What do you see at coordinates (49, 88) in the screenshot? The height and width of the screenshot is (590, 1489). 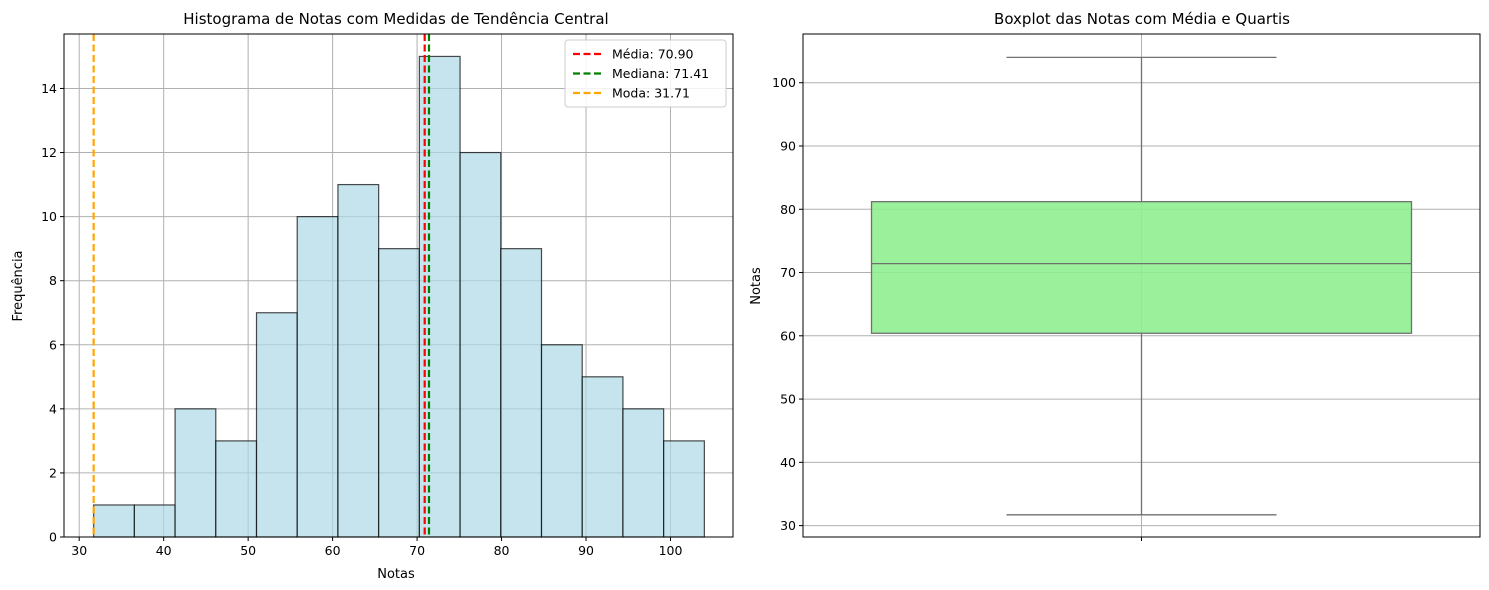 I see `y-tick-label: 14` at bounding box center [49, 88].